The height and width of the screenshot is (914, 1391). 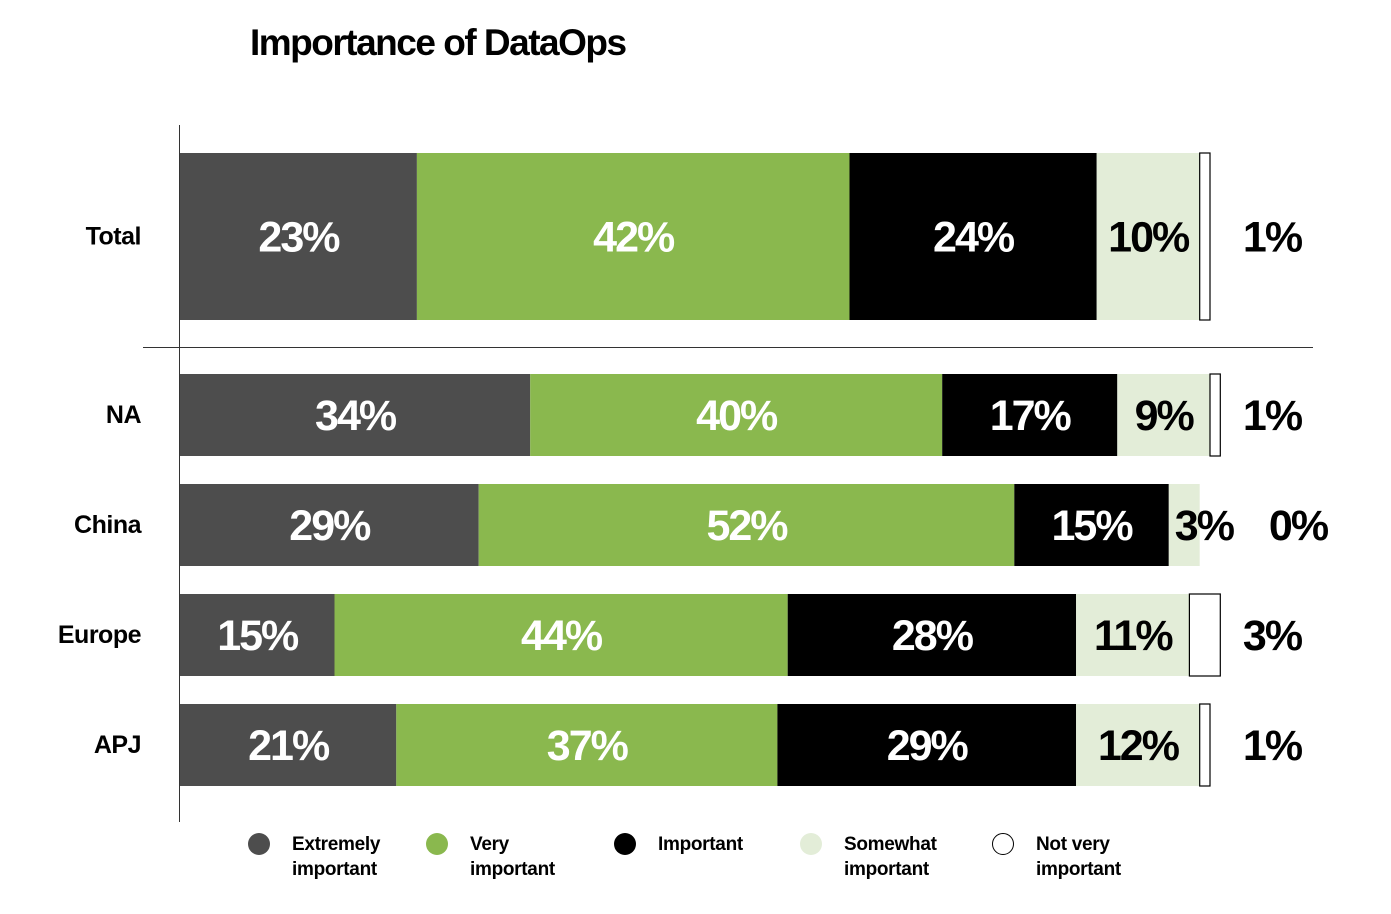 I want to click on data-label-total-extremely-important: 23%, so click(x=299, y=238).